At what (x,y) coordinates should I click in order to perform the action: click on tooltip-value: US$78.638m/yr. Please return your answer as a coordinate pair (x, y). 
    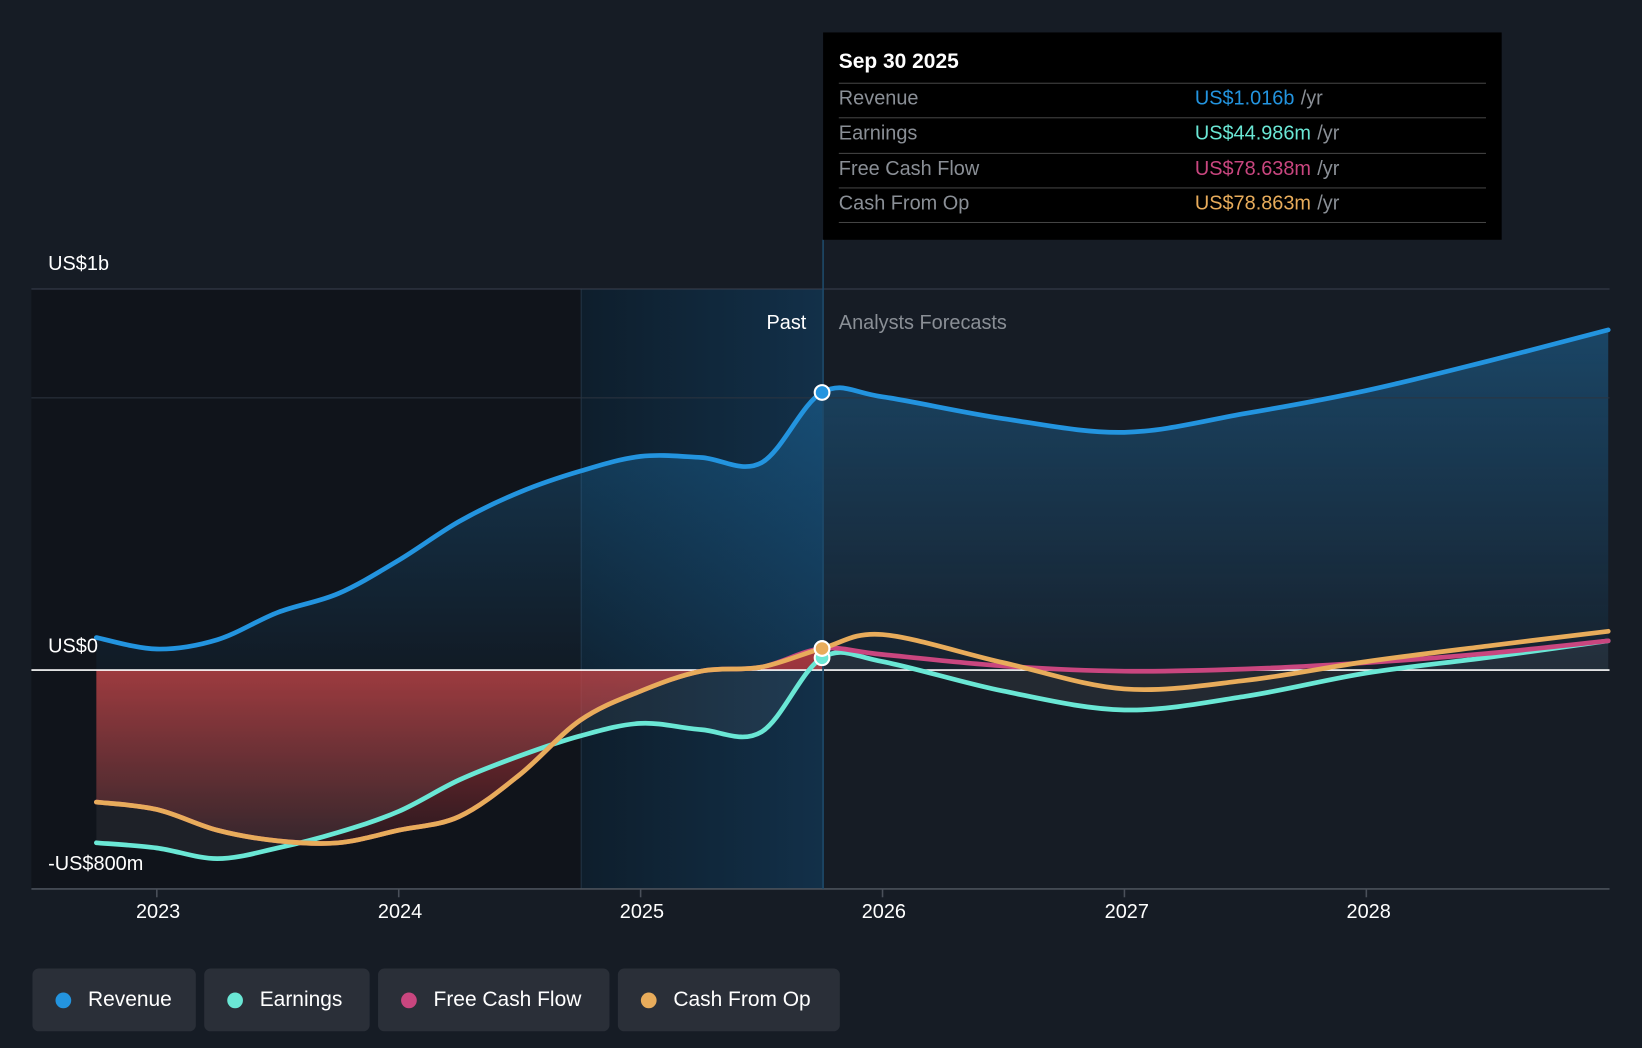
    Looking at the image, I should click on (1267, 169).